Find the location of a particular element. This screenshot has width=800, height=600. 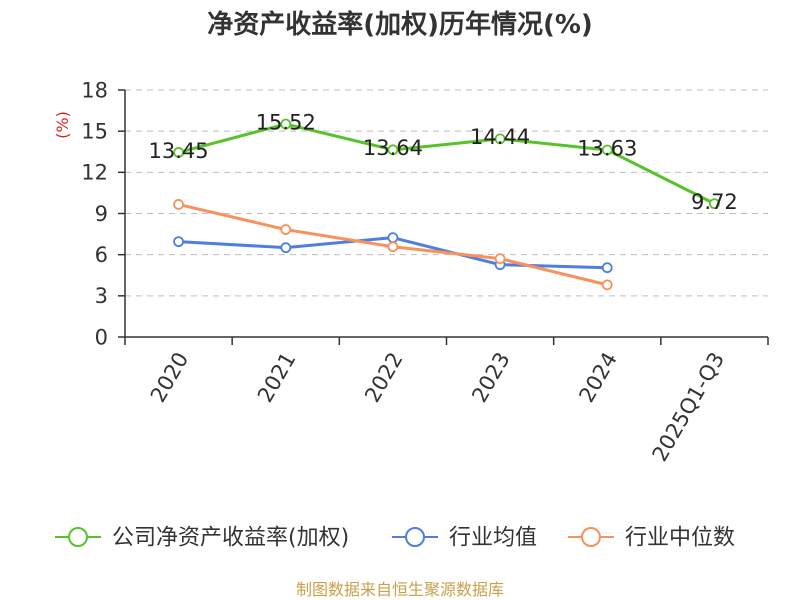

series-company-roe is located at coordinates (446, 164).